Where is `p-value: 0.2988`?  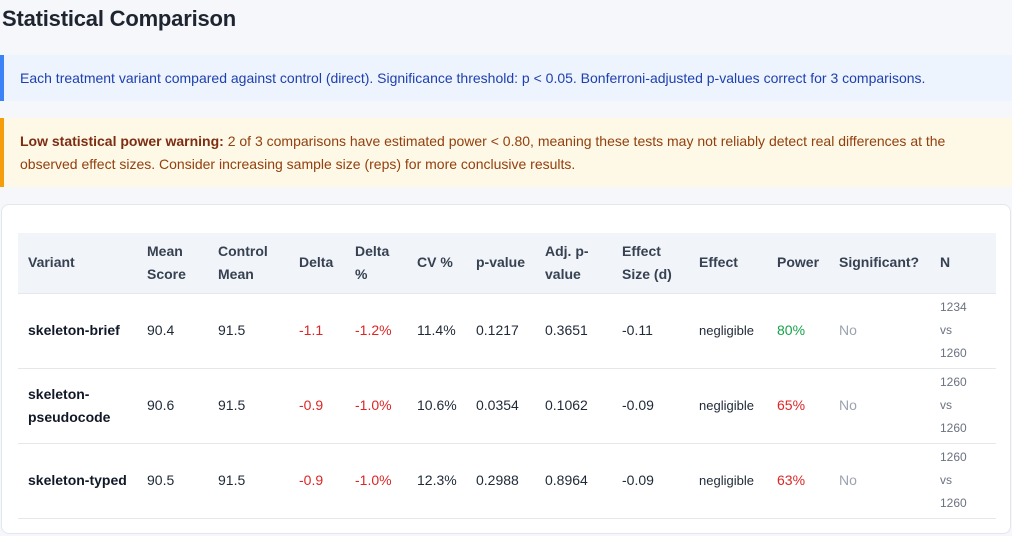 p-value: 0.2988 is located at coordinates (504, 481).